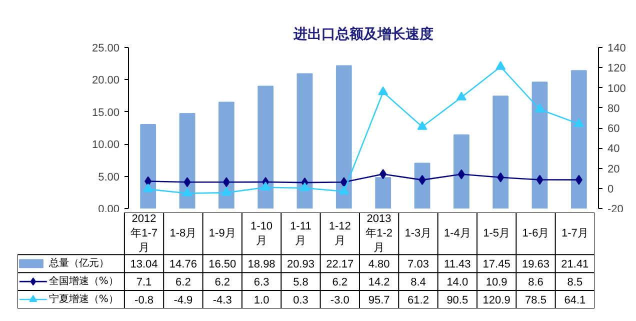 The image size is (636, 321). I want to click on y2-tick-label: 80, so click(614, 108).